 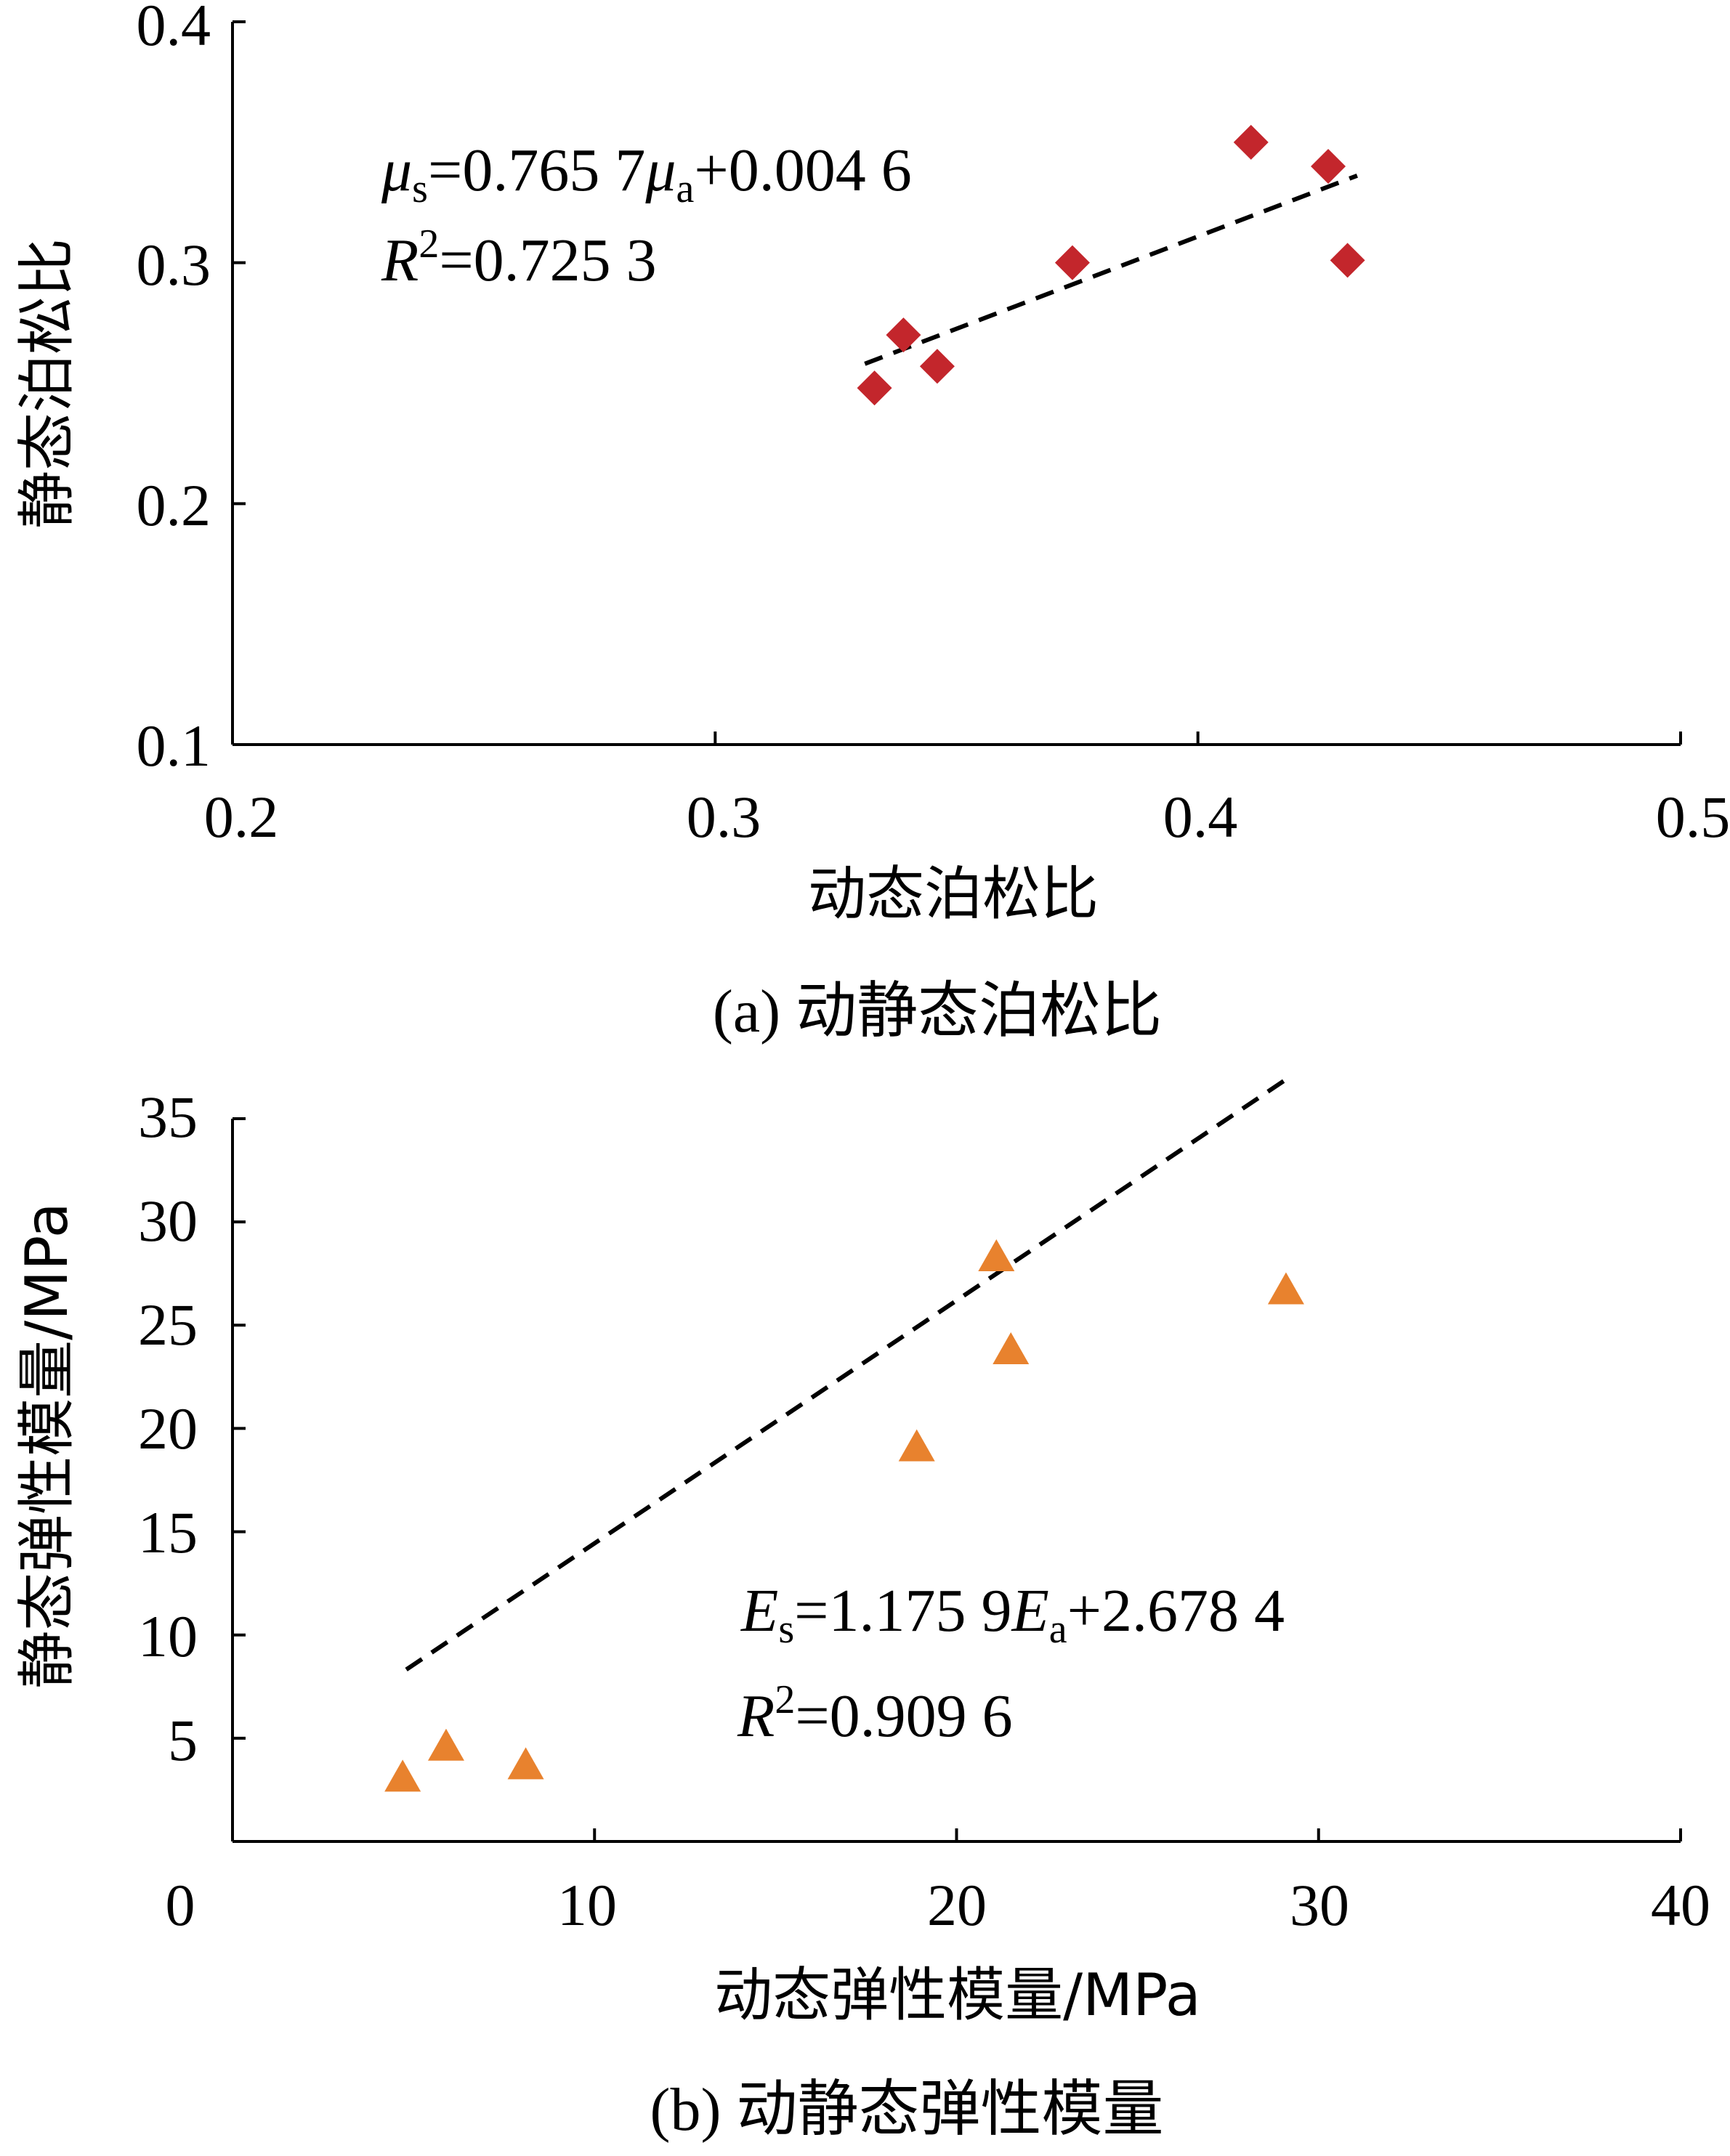 I want to click on panel-b-y-axis-title: 静态弹性模量/MPa, so click(x=47, y=1445).